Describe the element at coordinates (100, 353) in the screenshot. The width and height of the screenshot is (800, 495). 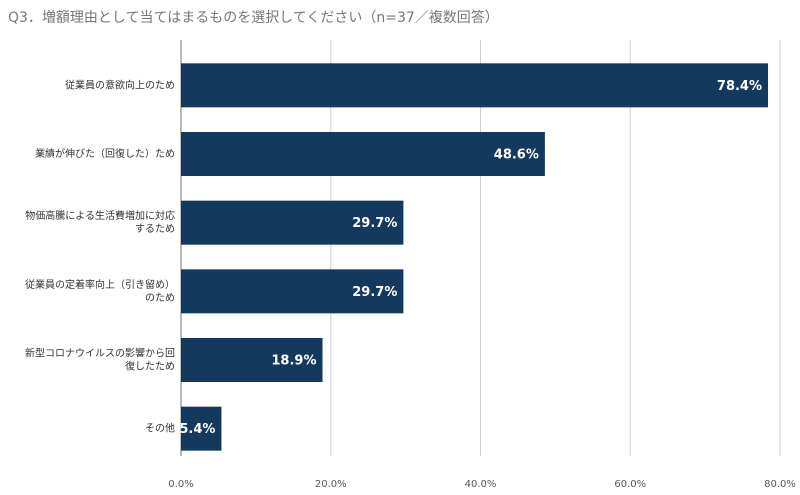
I see `y-tick-label-line: 新型コロナウイルスの影響から回` at that location.